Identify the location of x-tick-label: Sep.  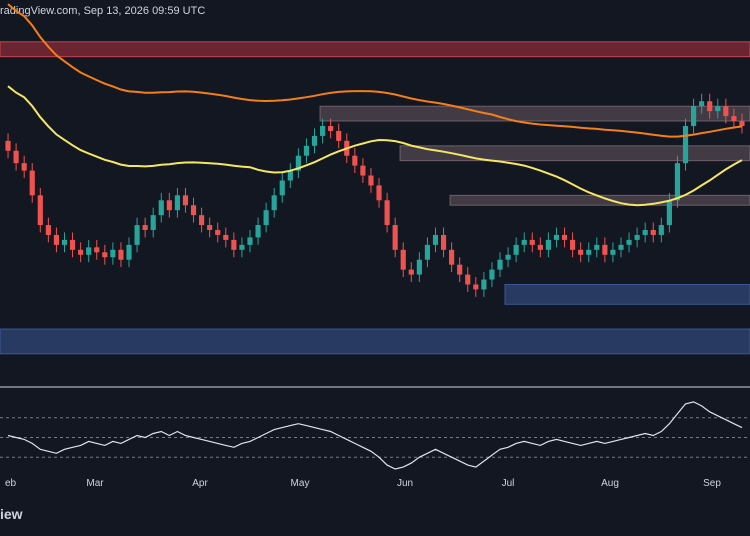
(712, 483).